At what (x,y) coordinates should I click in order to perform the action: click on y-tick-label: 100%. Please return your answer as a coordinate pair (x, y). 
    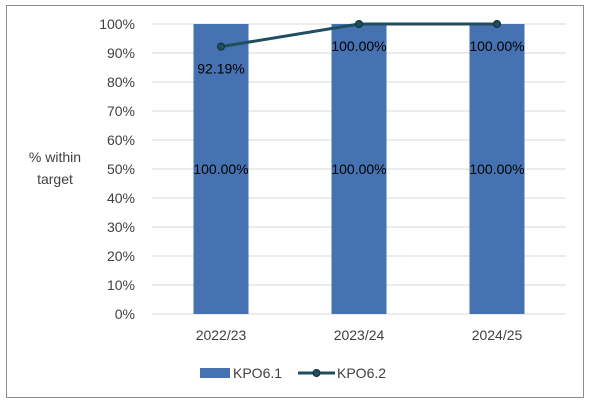
    Looking at the image, I should click on (117, 24).